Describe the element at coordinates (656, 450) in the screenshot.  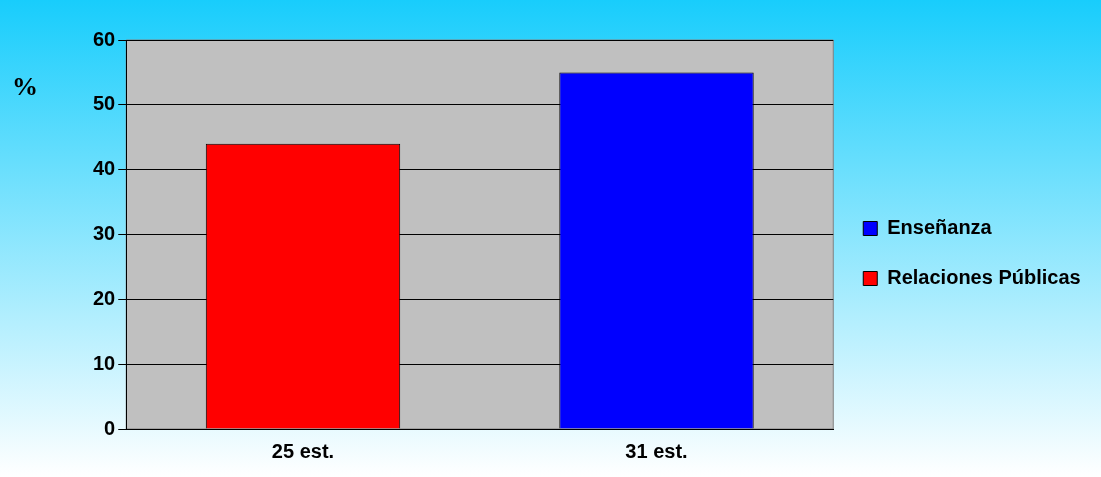
I see `x-tick-label: 31 est.` at that location.